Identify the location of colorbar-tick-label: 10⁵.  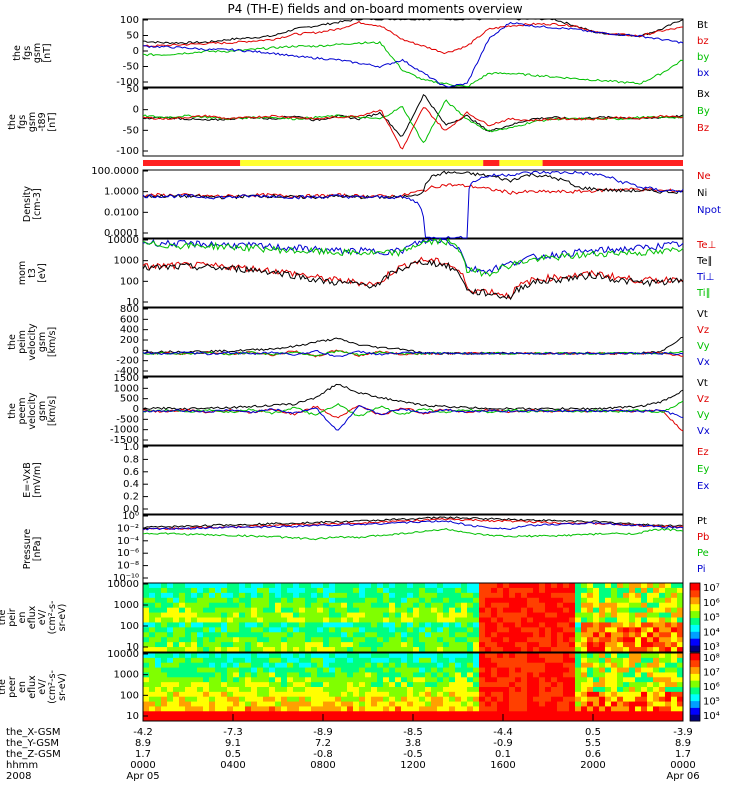
(711, 702).